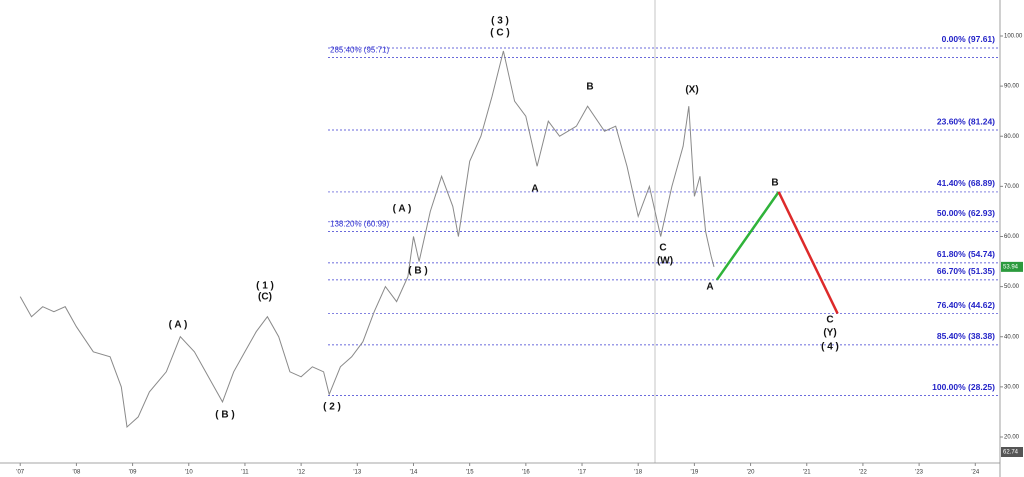 This screenshot has width=1024, height=477. What do you see at coordinates (638, 473) in the screenshot?
I see `x-tick-label: '18` at bounding box center [638, 473].